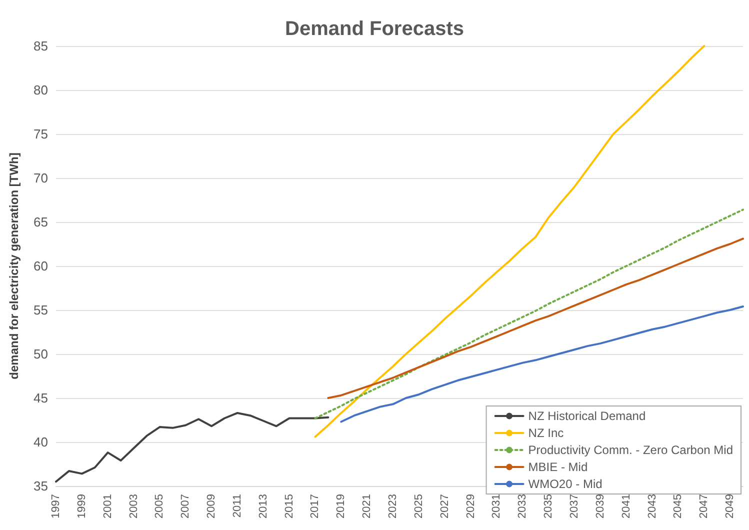 The width and height of the screenshot is (749, 530). Describe the element at coordinates (574, 506) in the screenshot. I see `x-tick-label: 2037` at that location.